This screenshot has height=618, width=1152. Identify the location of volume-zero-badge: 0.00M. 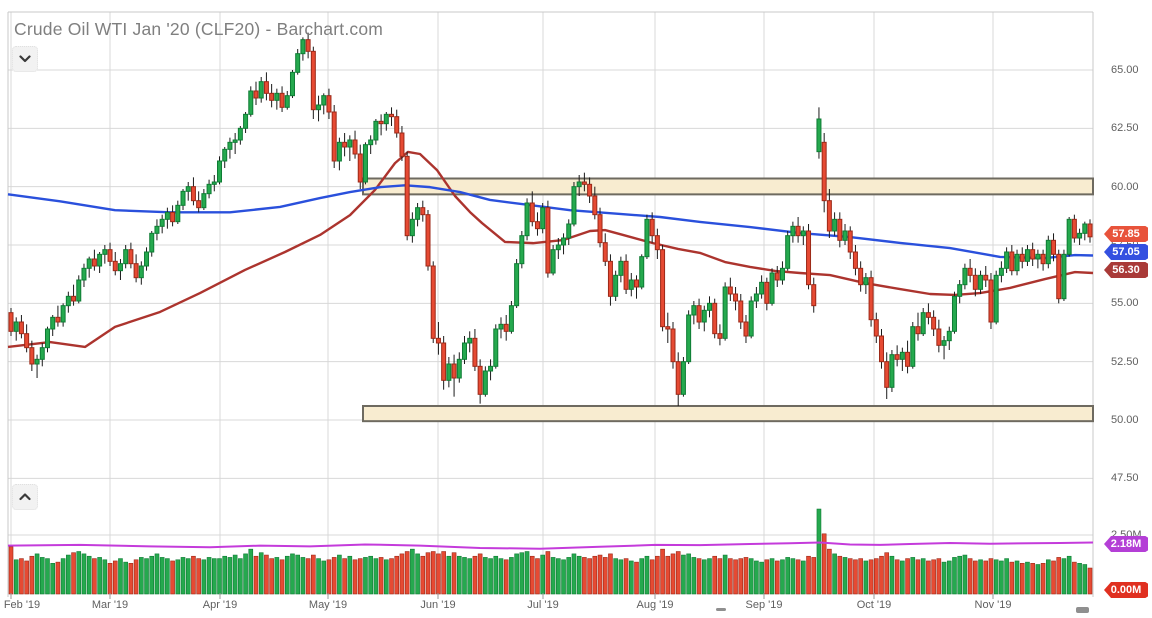
(1126, 590).